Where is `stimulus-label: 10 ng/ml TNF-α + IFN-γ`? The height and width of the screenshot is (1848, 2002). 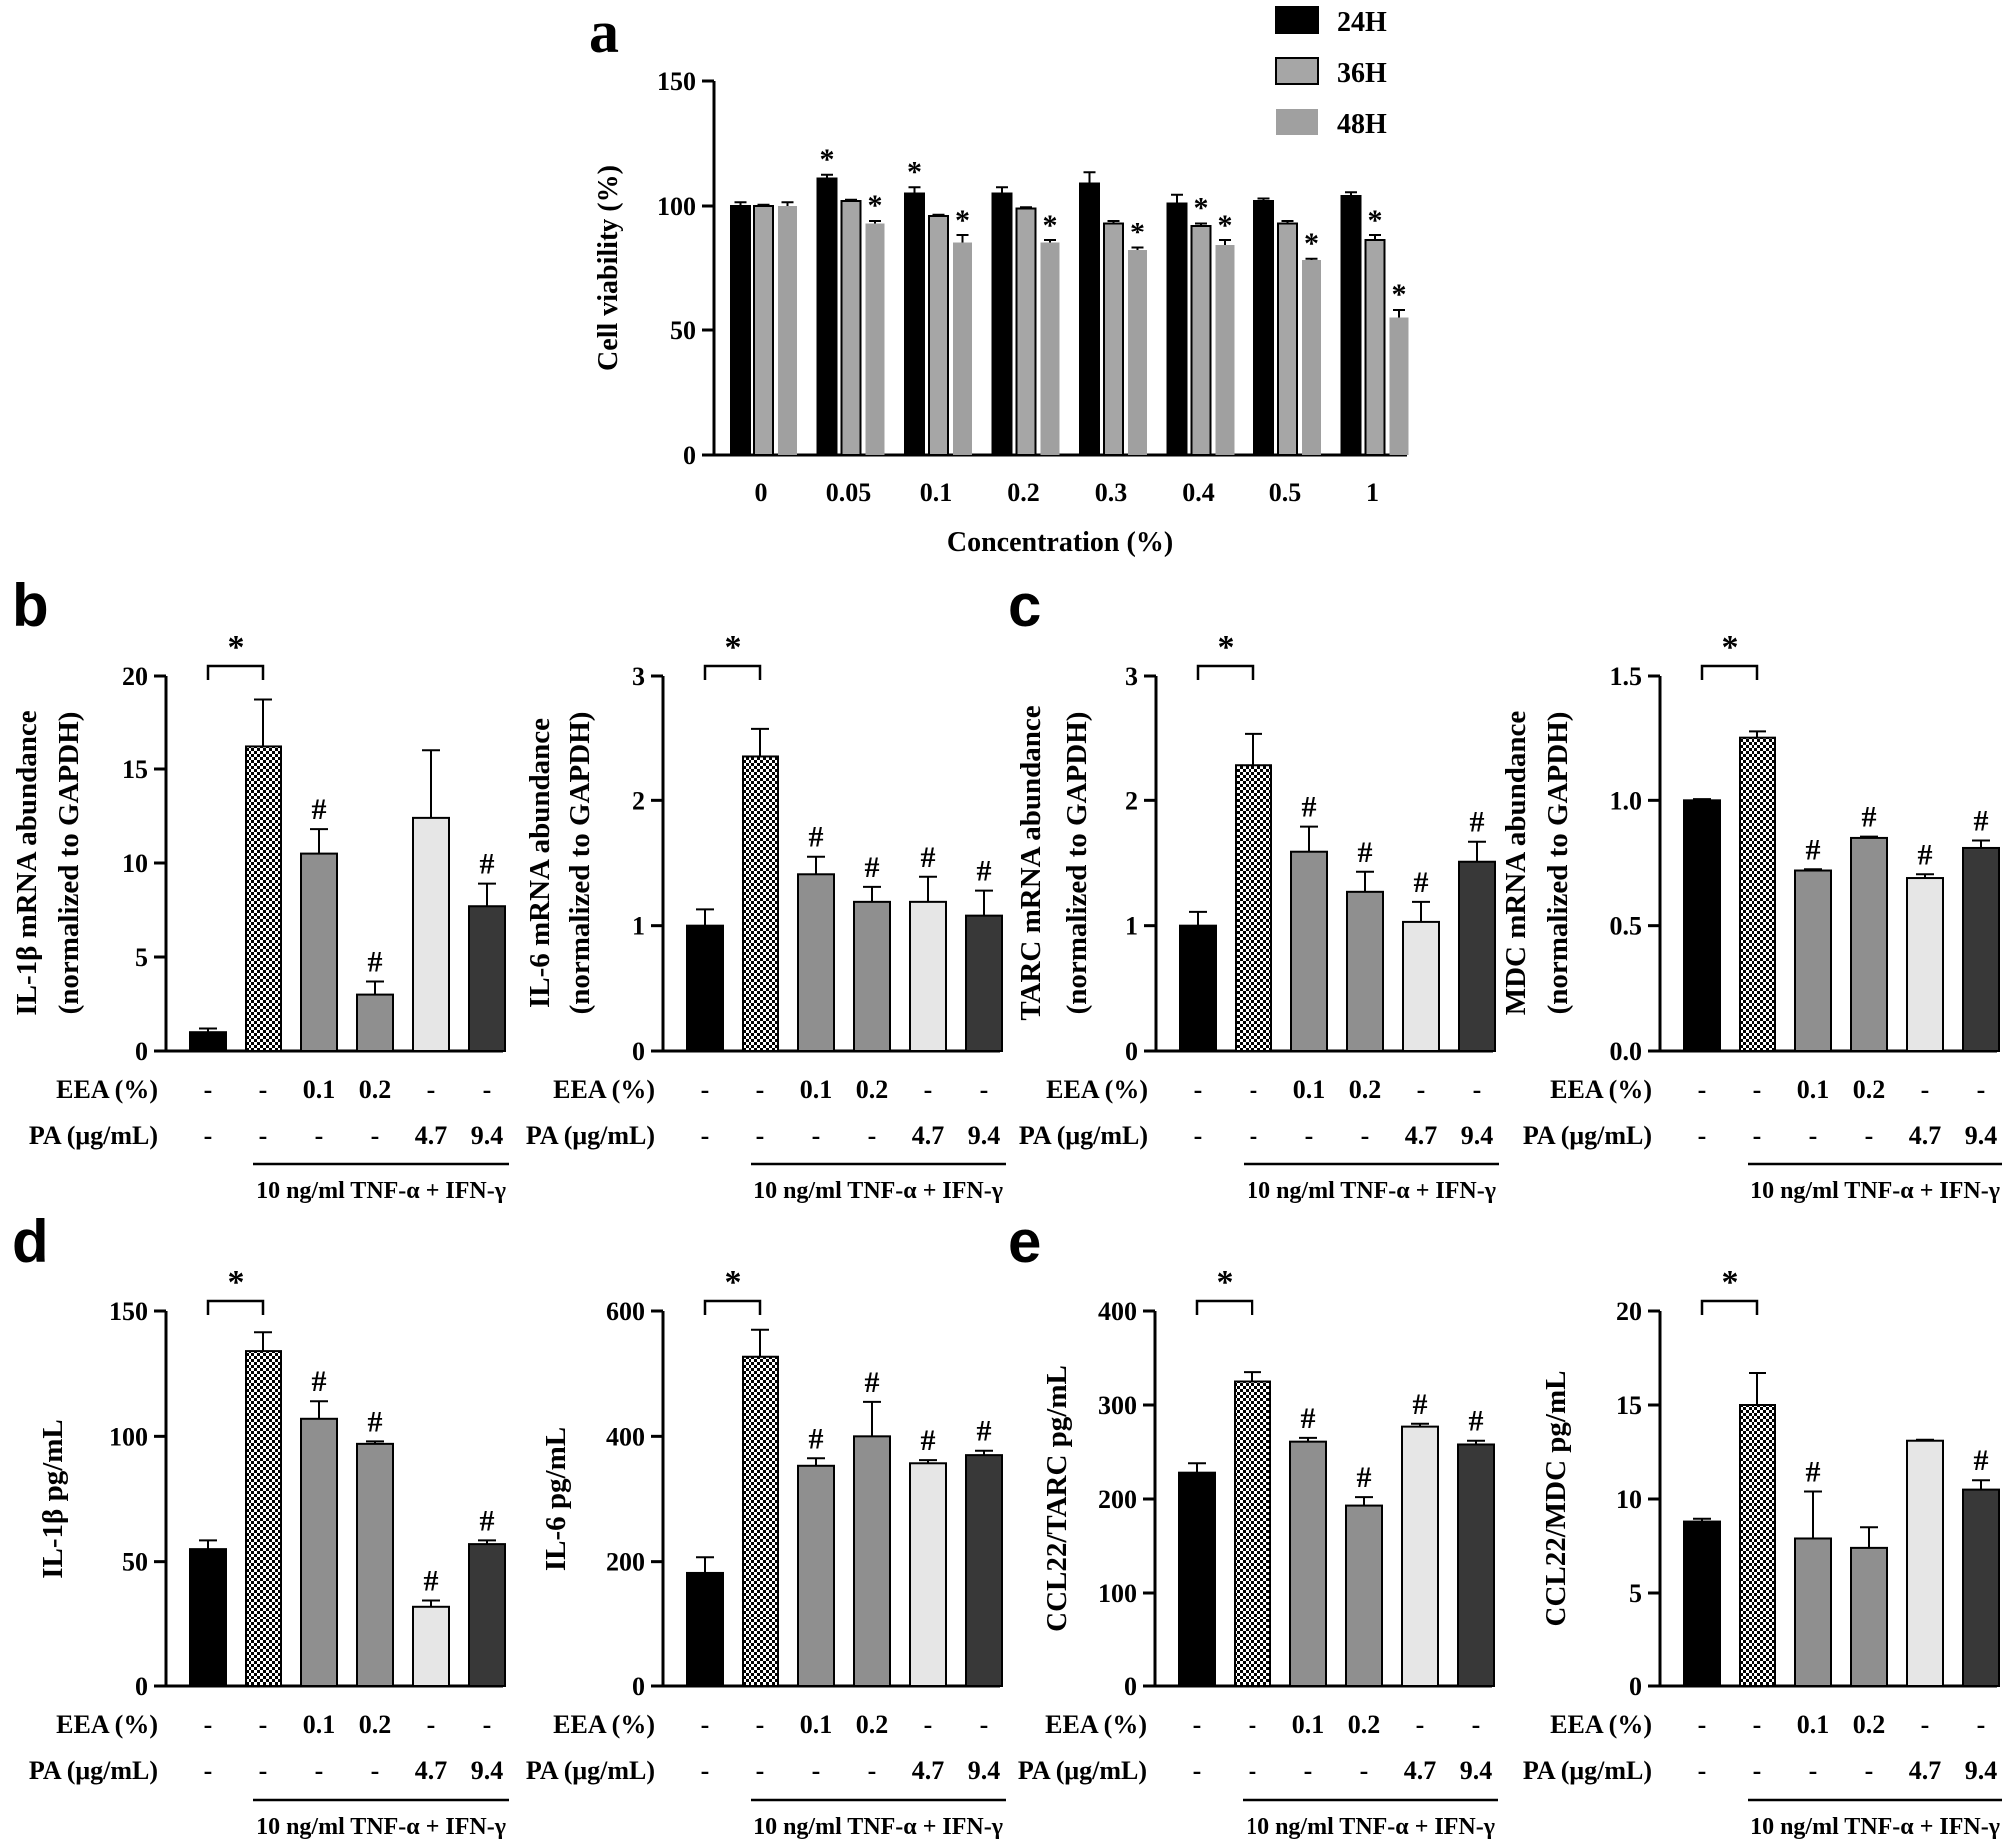 stimulus-label: 10 ng/ml TNF-α + IFN-γ is located at coordinates (1370, 1827).